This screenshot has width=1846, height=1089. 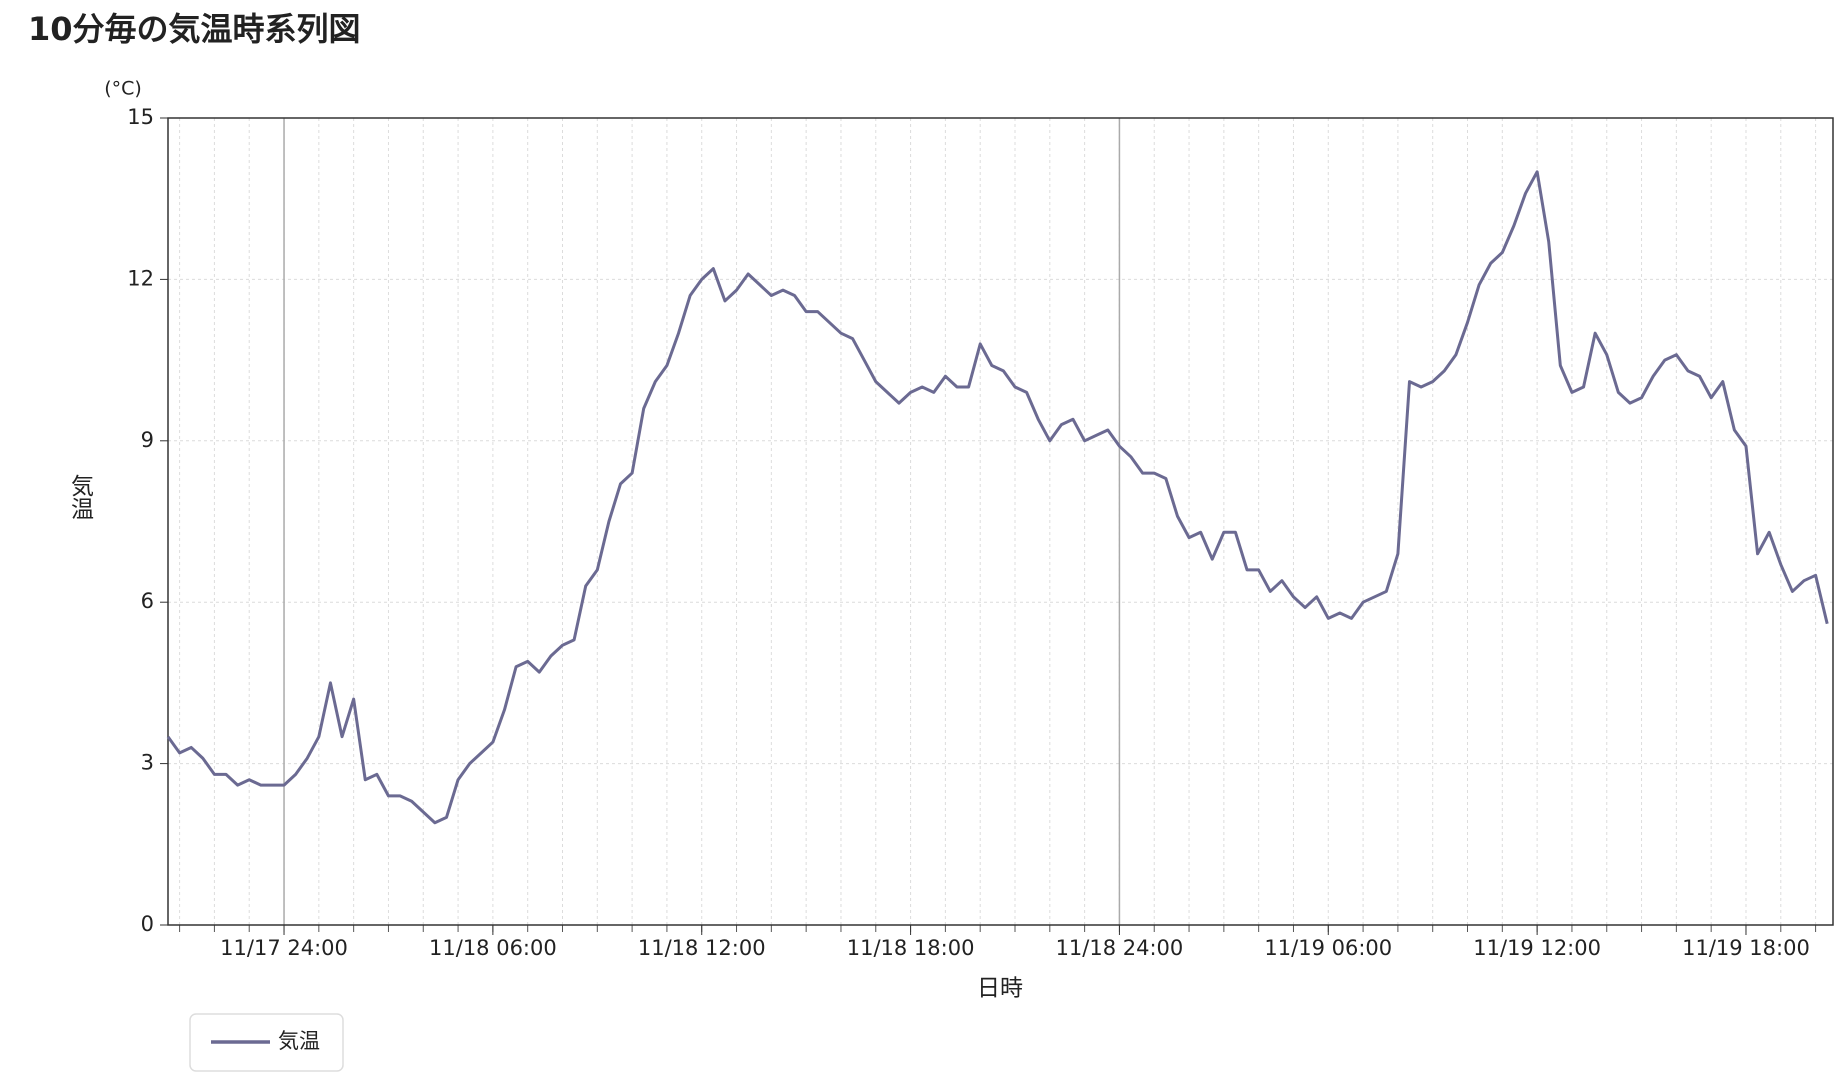 What do you see at coordinates (1000, 989) in the screenshot?
I see `x-axis-title: 日時` at bounding box center [1000, 989].